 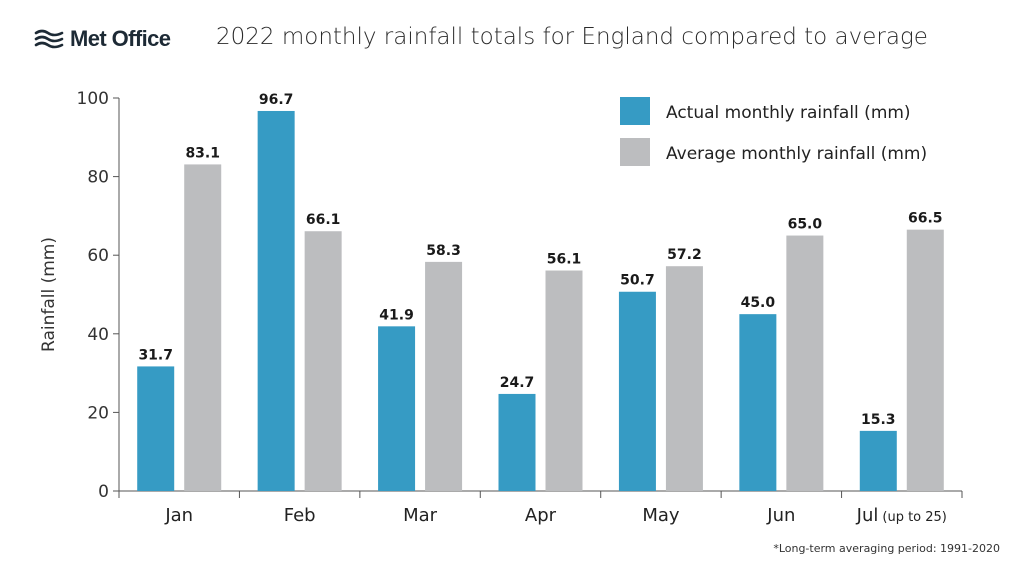 I want to click on data-label: 96.7, so click(x=276, y=100).